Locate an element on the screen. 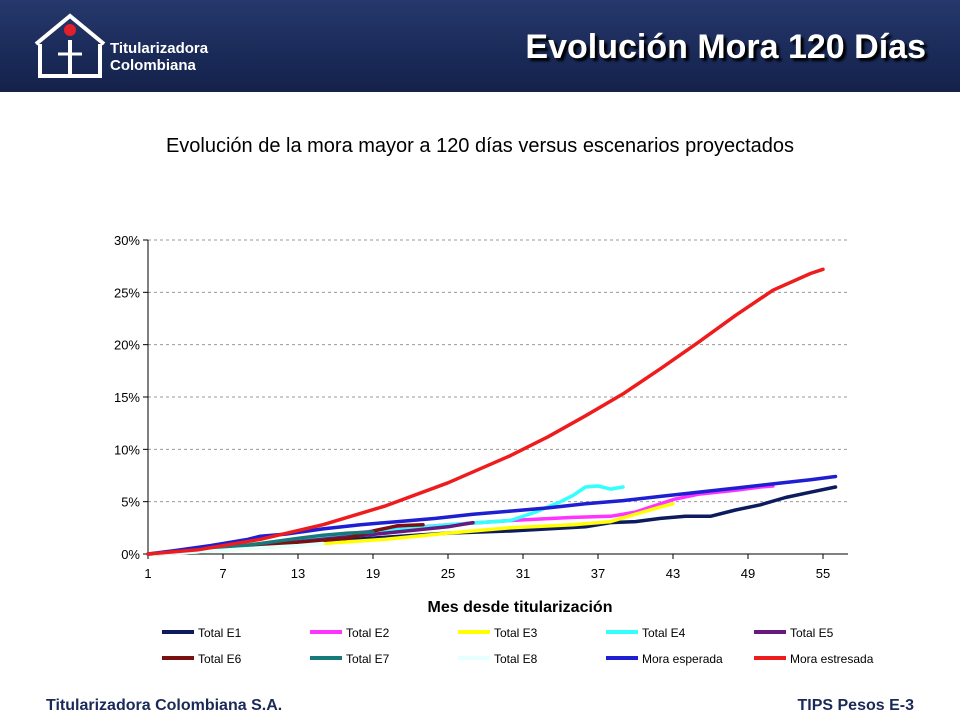  logo-line-1: Titularizadora is located at coordinates (159, 48).